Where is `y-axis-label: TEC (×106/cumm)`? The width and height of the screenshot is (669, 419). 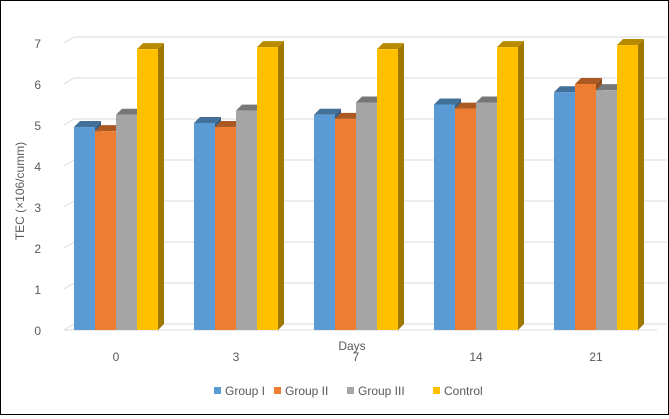
y-axis-label: TEC (×106/cumm) is located at coordinates (20, 191).